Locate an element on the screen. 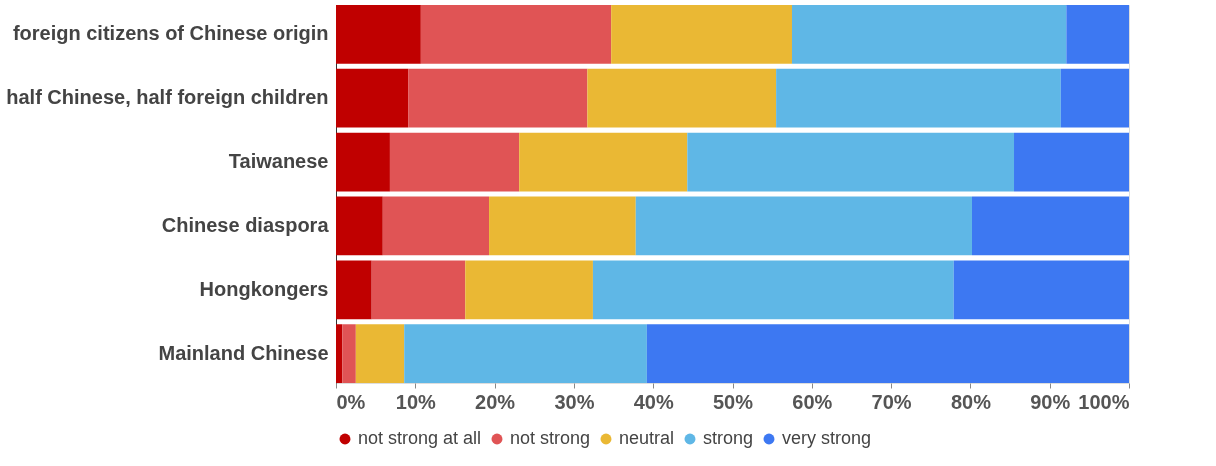  x-tick-label: 80% is located at coordinates (971, 401).